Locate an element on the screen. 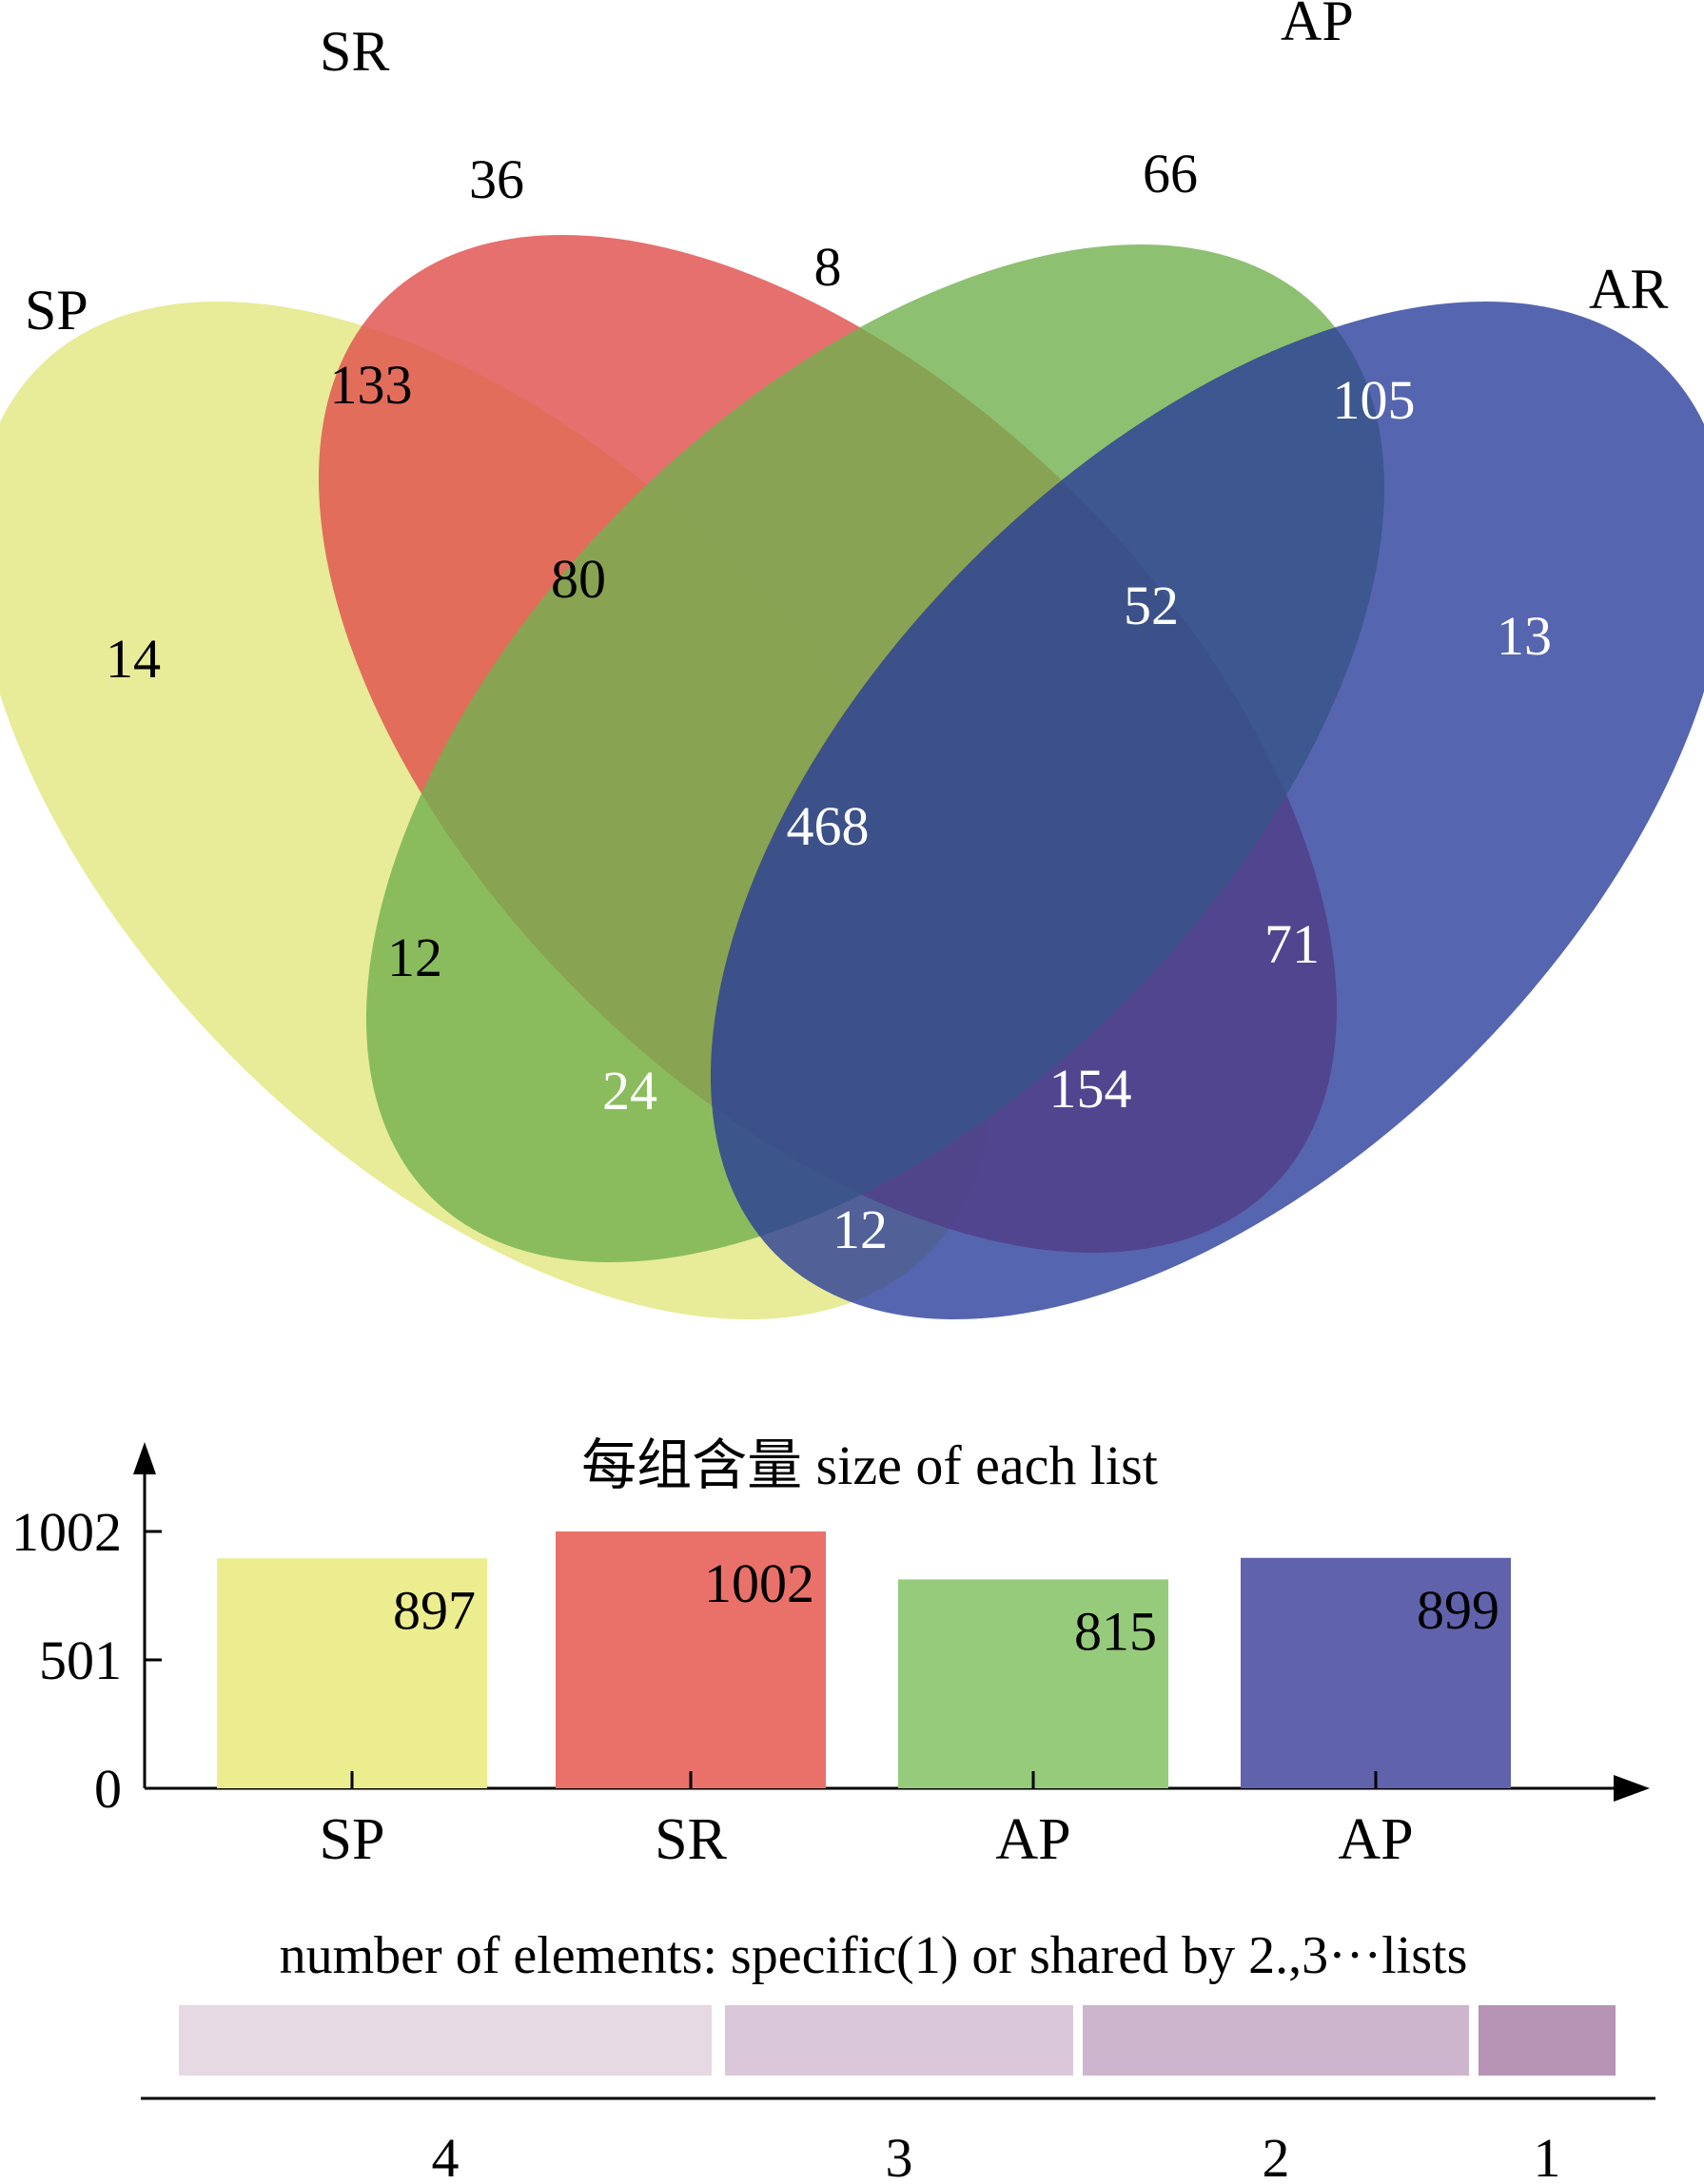 The height and width of the screenshot is (2184, 1704). region-count-sr-ap-ar: 52 is located at coordinates (1151, 605).